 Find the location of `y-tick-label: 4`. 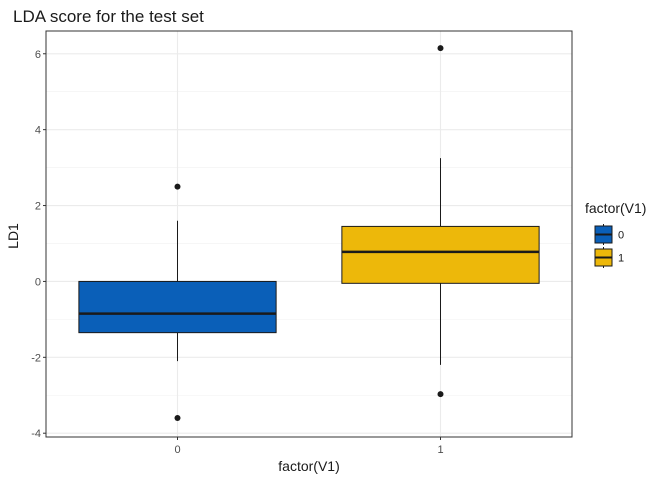

y-tick-label: 4 is located at coordinates (38, 131).